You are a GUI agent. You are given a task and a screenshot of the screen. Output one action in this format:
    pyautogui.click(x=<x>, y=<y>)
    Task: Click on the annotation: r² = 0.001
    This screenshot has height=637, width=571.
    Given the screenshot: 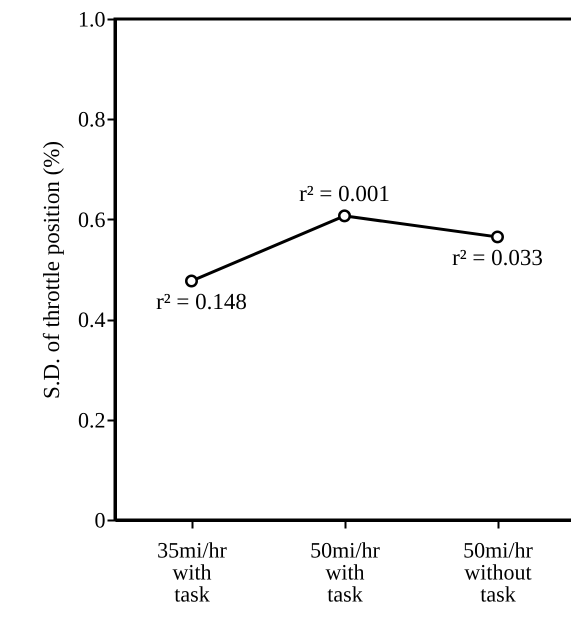 What is the action you would take?
    pyautogui.click(x=344, y=193)
    